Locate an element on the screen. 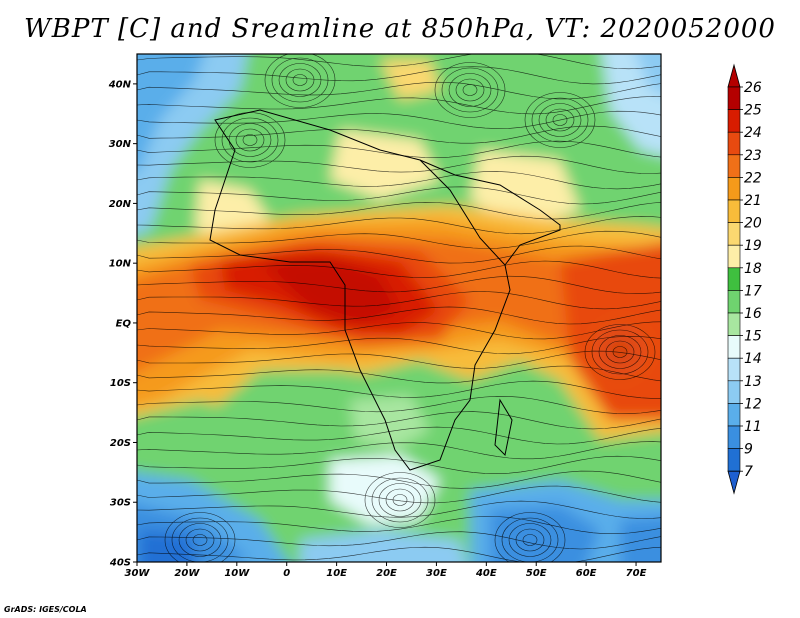 The height and width of the screenshot is (618, 800). colorbar-label: 18 is located at coordinates (753, 269).